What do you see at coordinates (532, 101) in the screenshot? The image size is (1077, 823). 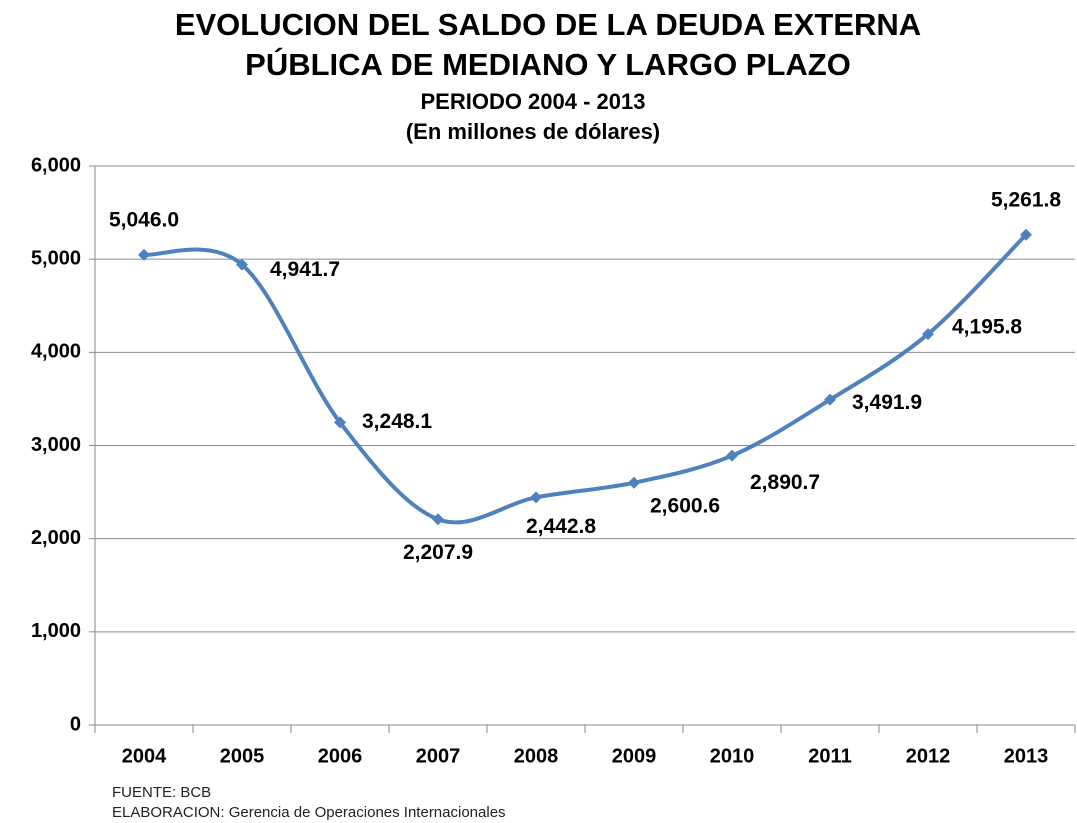 I see `chart-subtitle: PERIODO 2004 - 2013` at bounding box center [532, 101].